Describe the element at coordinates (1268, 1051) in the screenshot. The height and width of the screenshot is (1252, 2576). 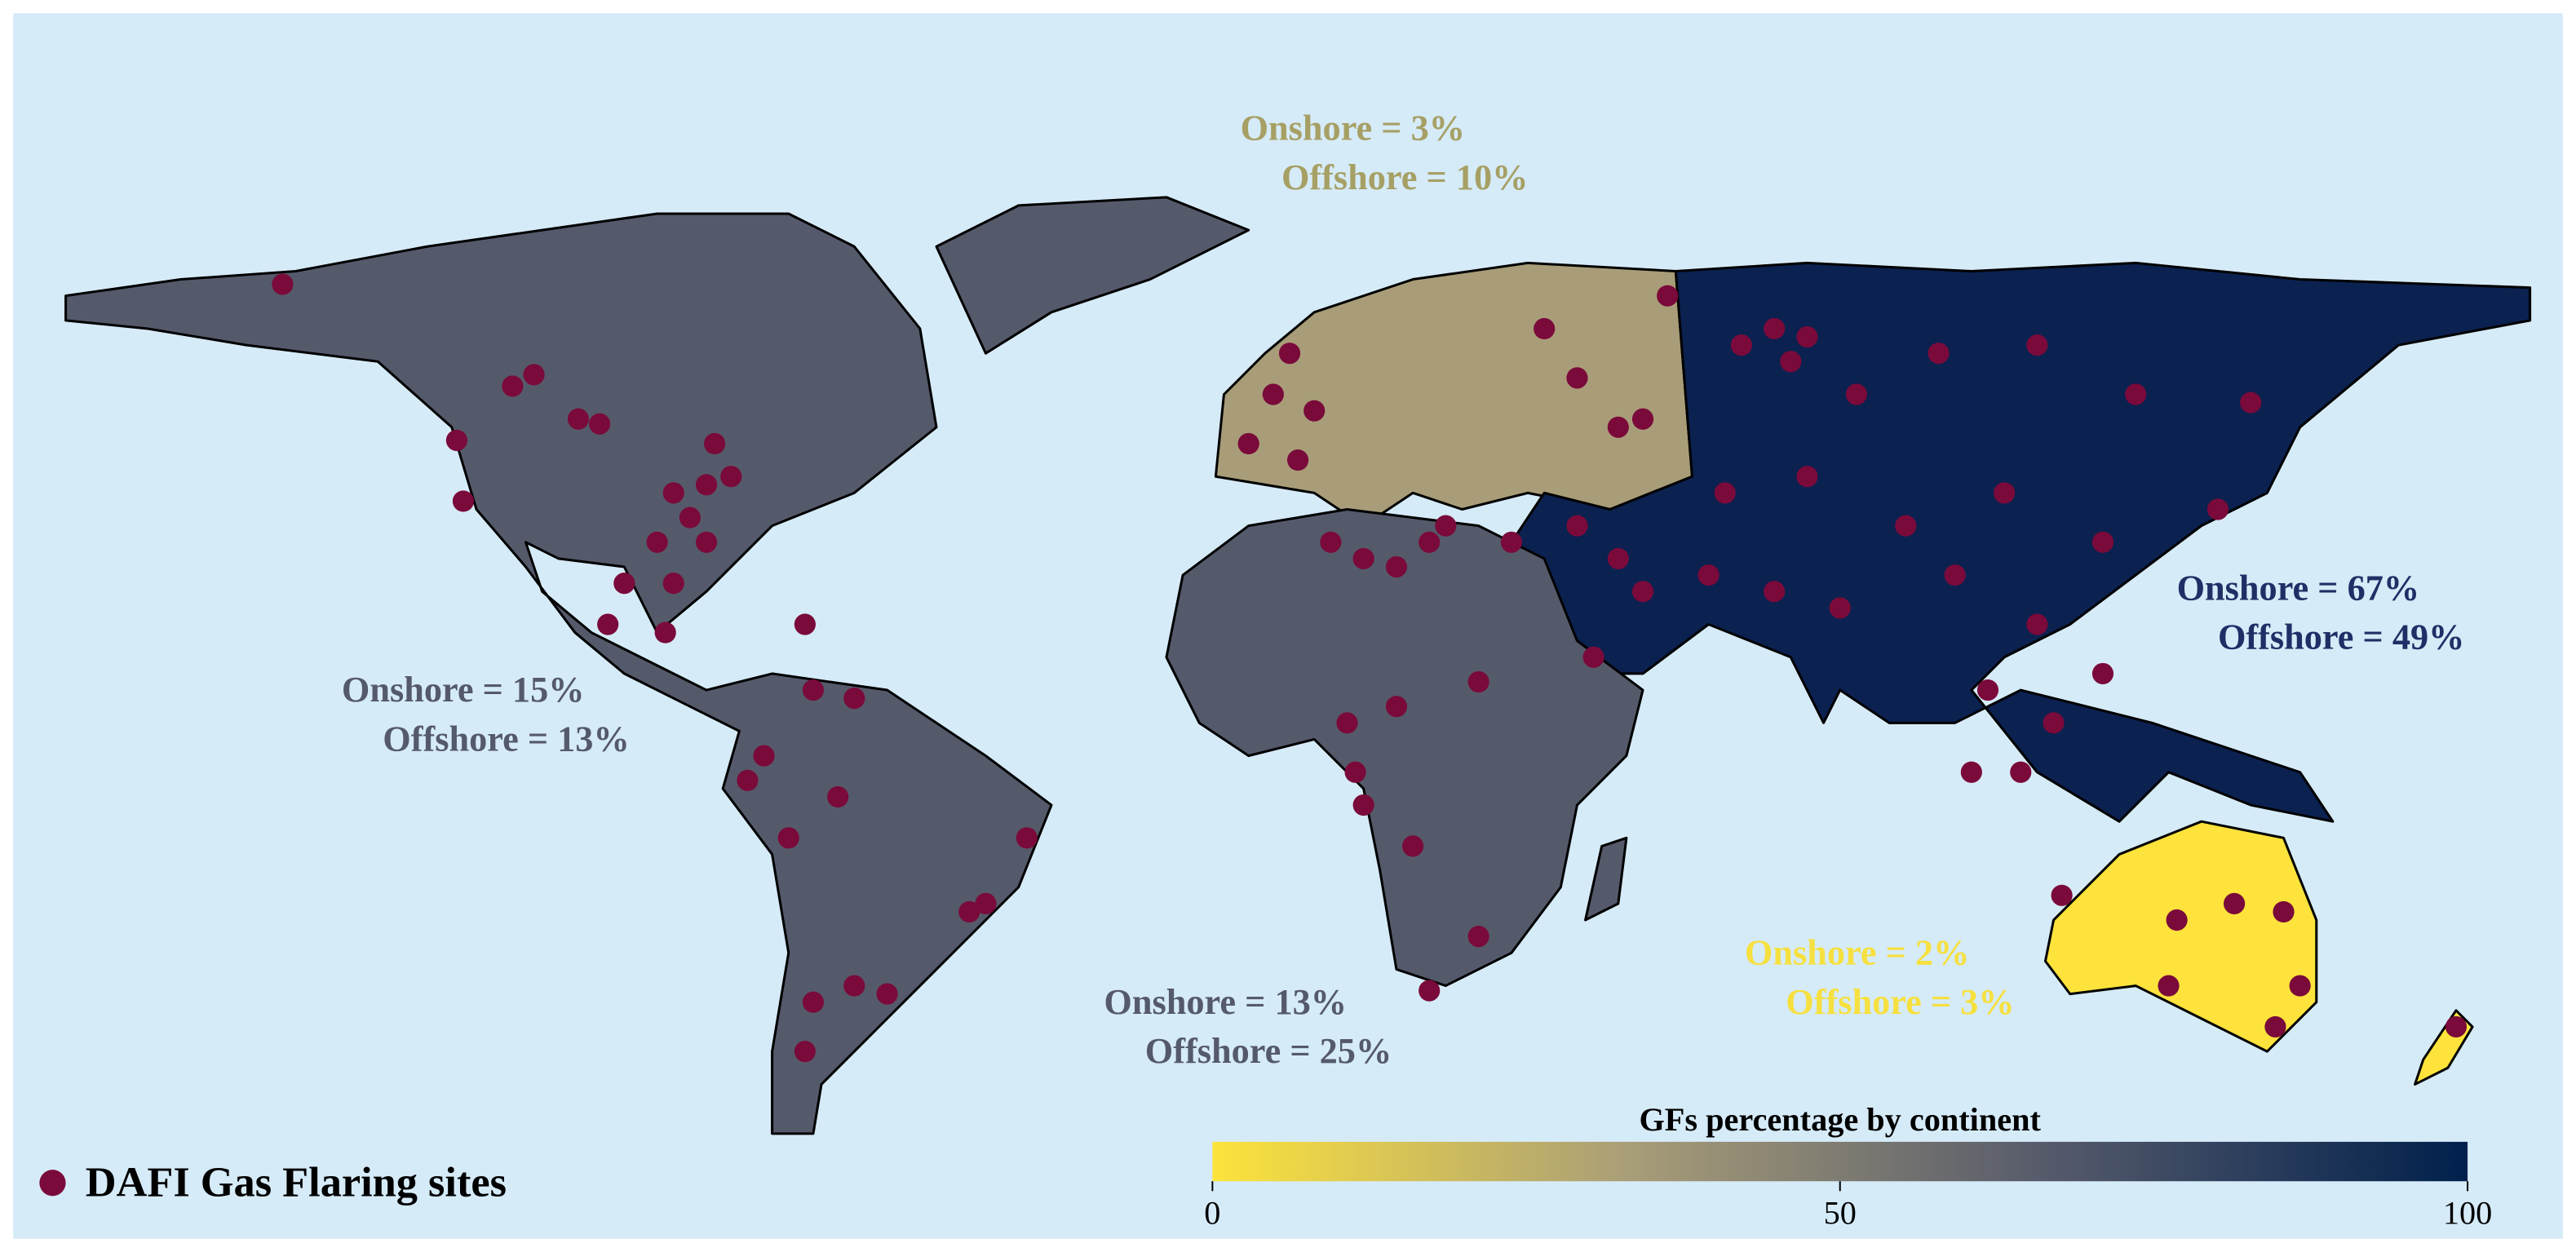
I see `annotation-line: Offshore = 25%` at that location.